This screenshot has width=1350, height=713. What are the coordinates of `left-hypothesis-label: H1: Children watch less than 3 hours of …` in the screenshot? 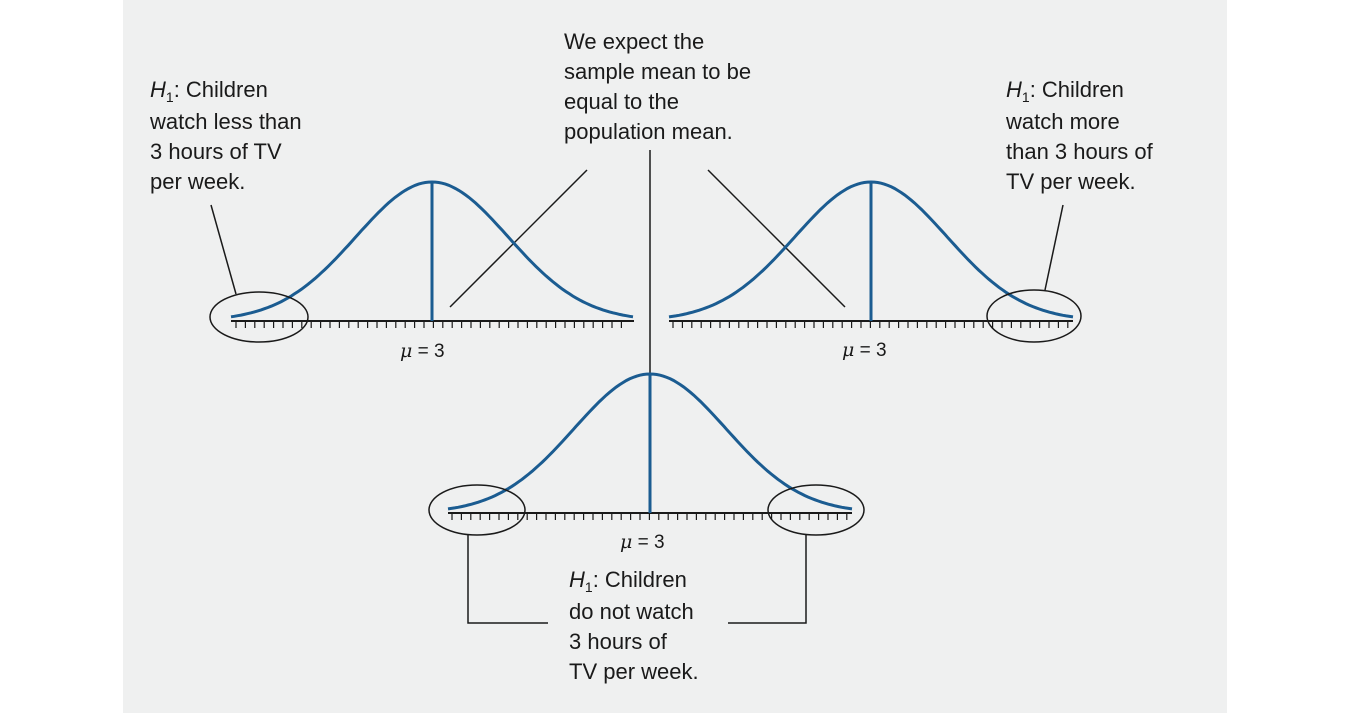 It's located at (226, 136).